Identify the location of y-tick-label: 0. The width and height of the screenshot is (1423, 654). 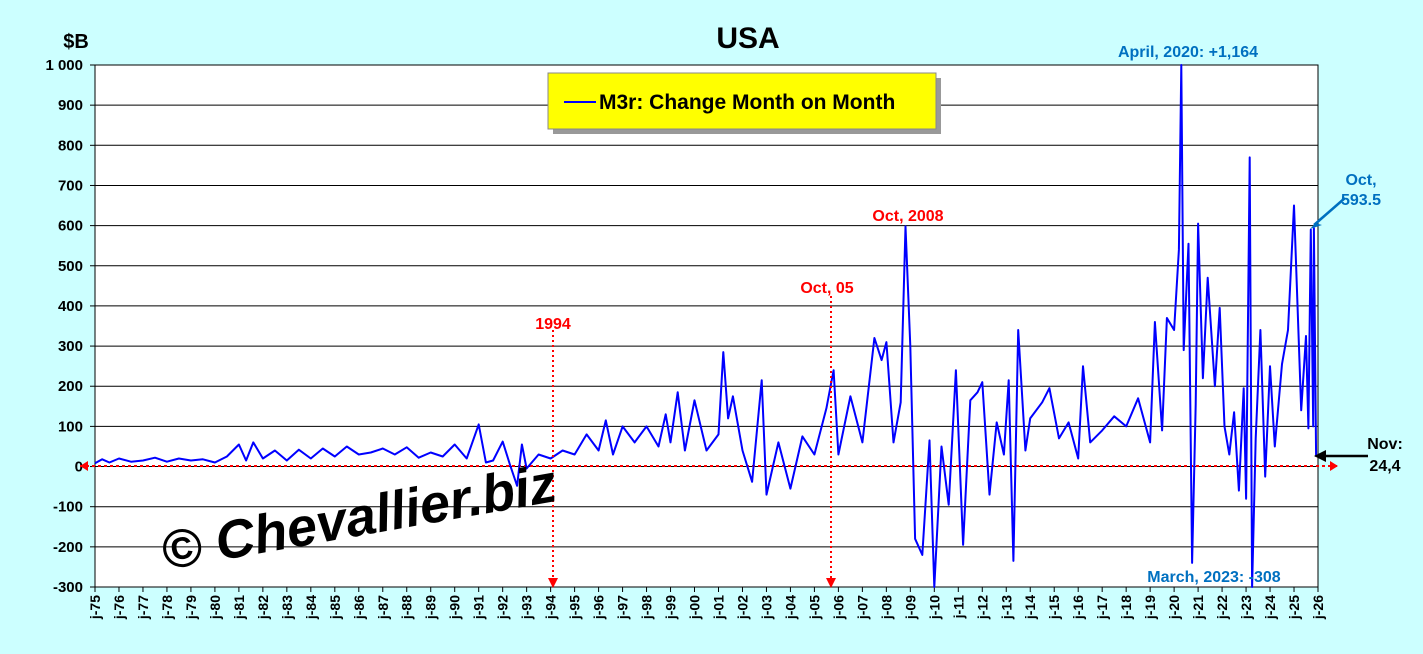
(79, 467).